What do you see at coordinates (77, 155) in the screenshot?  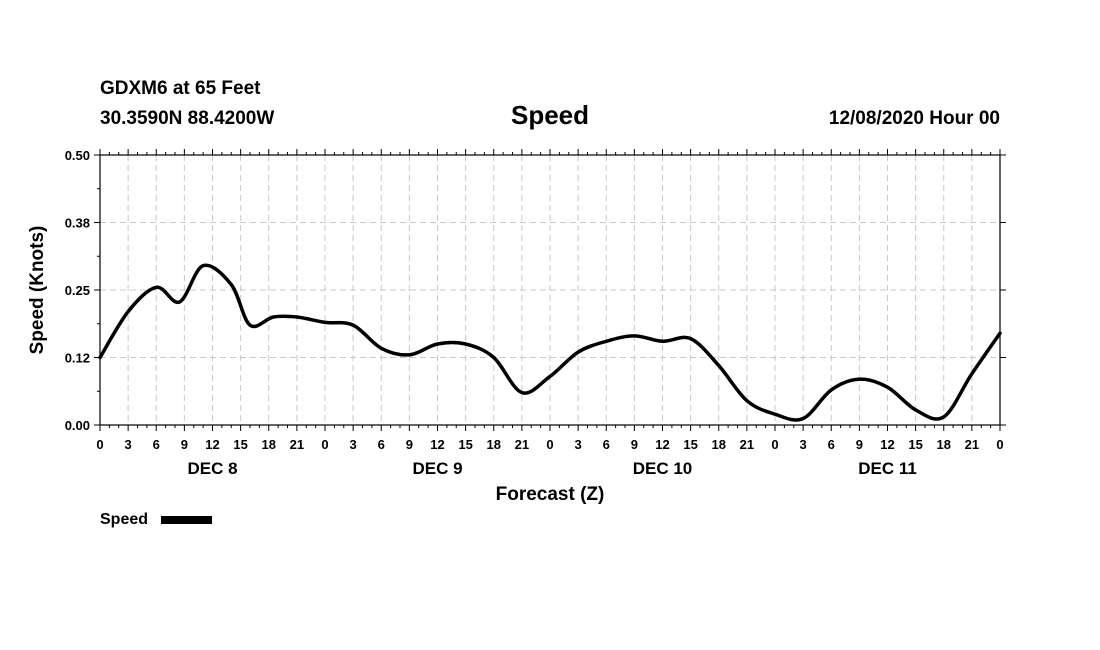 I see `y-tick-label: 0.50` at bounding box center [77, 155].